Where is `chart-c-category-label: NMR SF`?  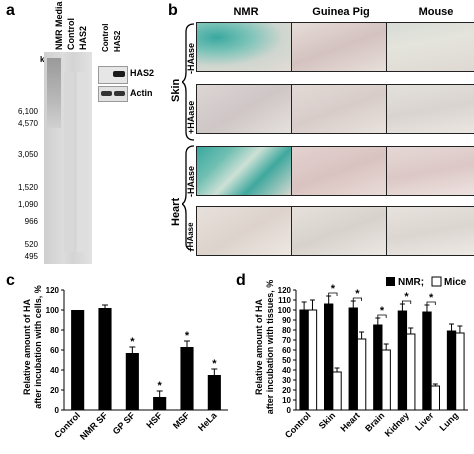 chart-c-category-label: NMR SF is located at coordinates (94, 426).